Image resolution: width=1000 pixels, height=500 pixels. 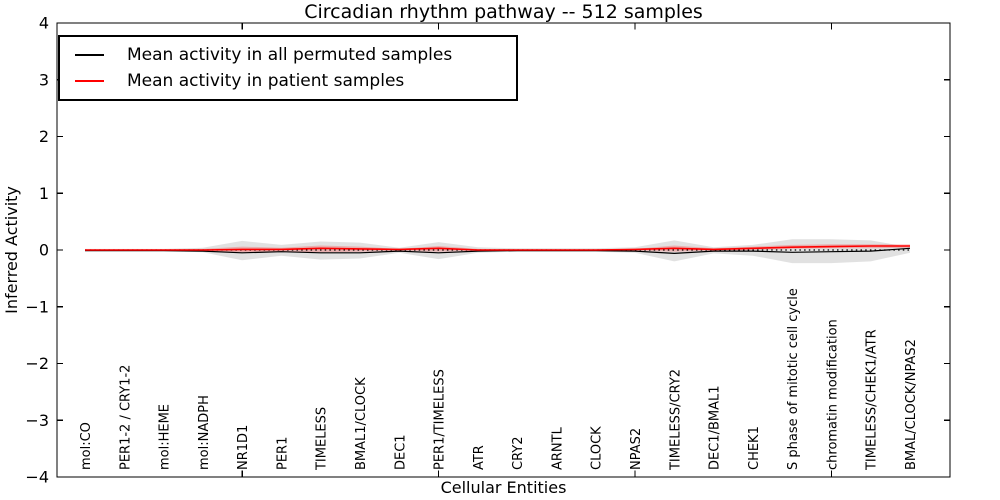 I want to click on y-tick-label: 0, so click(x=44, y=250).